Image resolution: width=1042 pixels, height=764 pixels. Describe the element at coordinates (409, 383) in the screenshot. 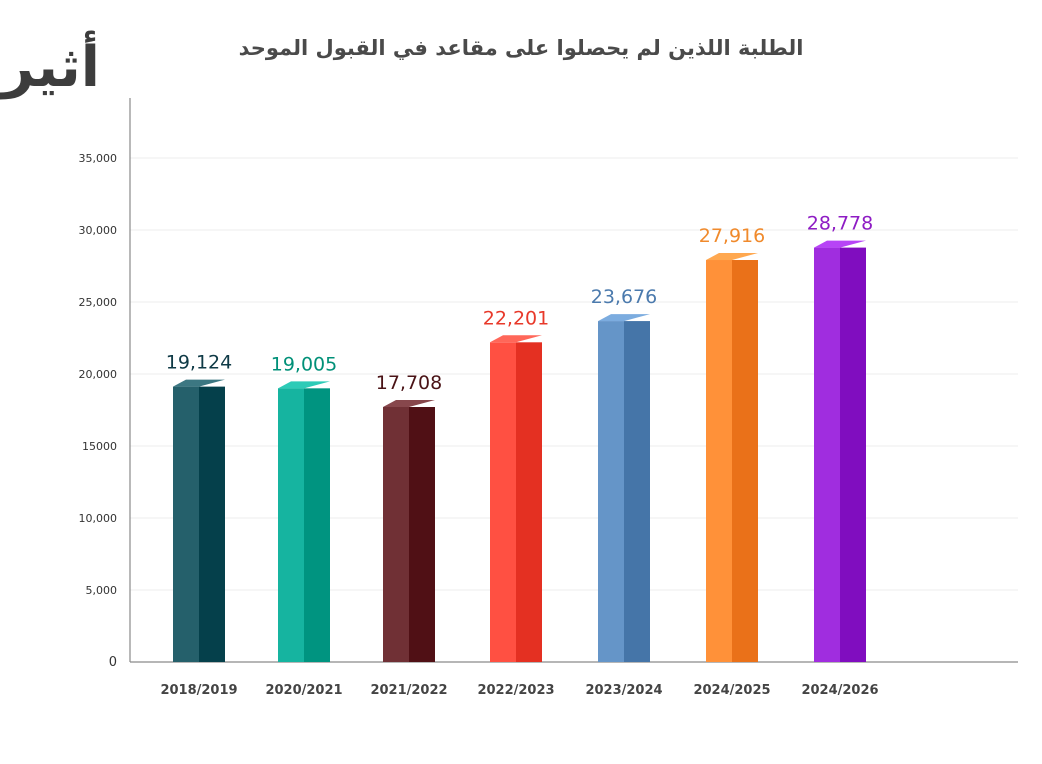

I see `bar-value-label: 17,708` at that location.